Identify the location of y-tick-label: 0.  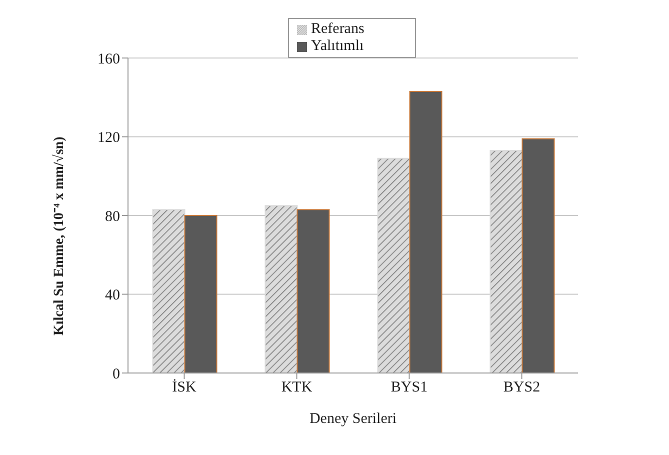
(116, 374).